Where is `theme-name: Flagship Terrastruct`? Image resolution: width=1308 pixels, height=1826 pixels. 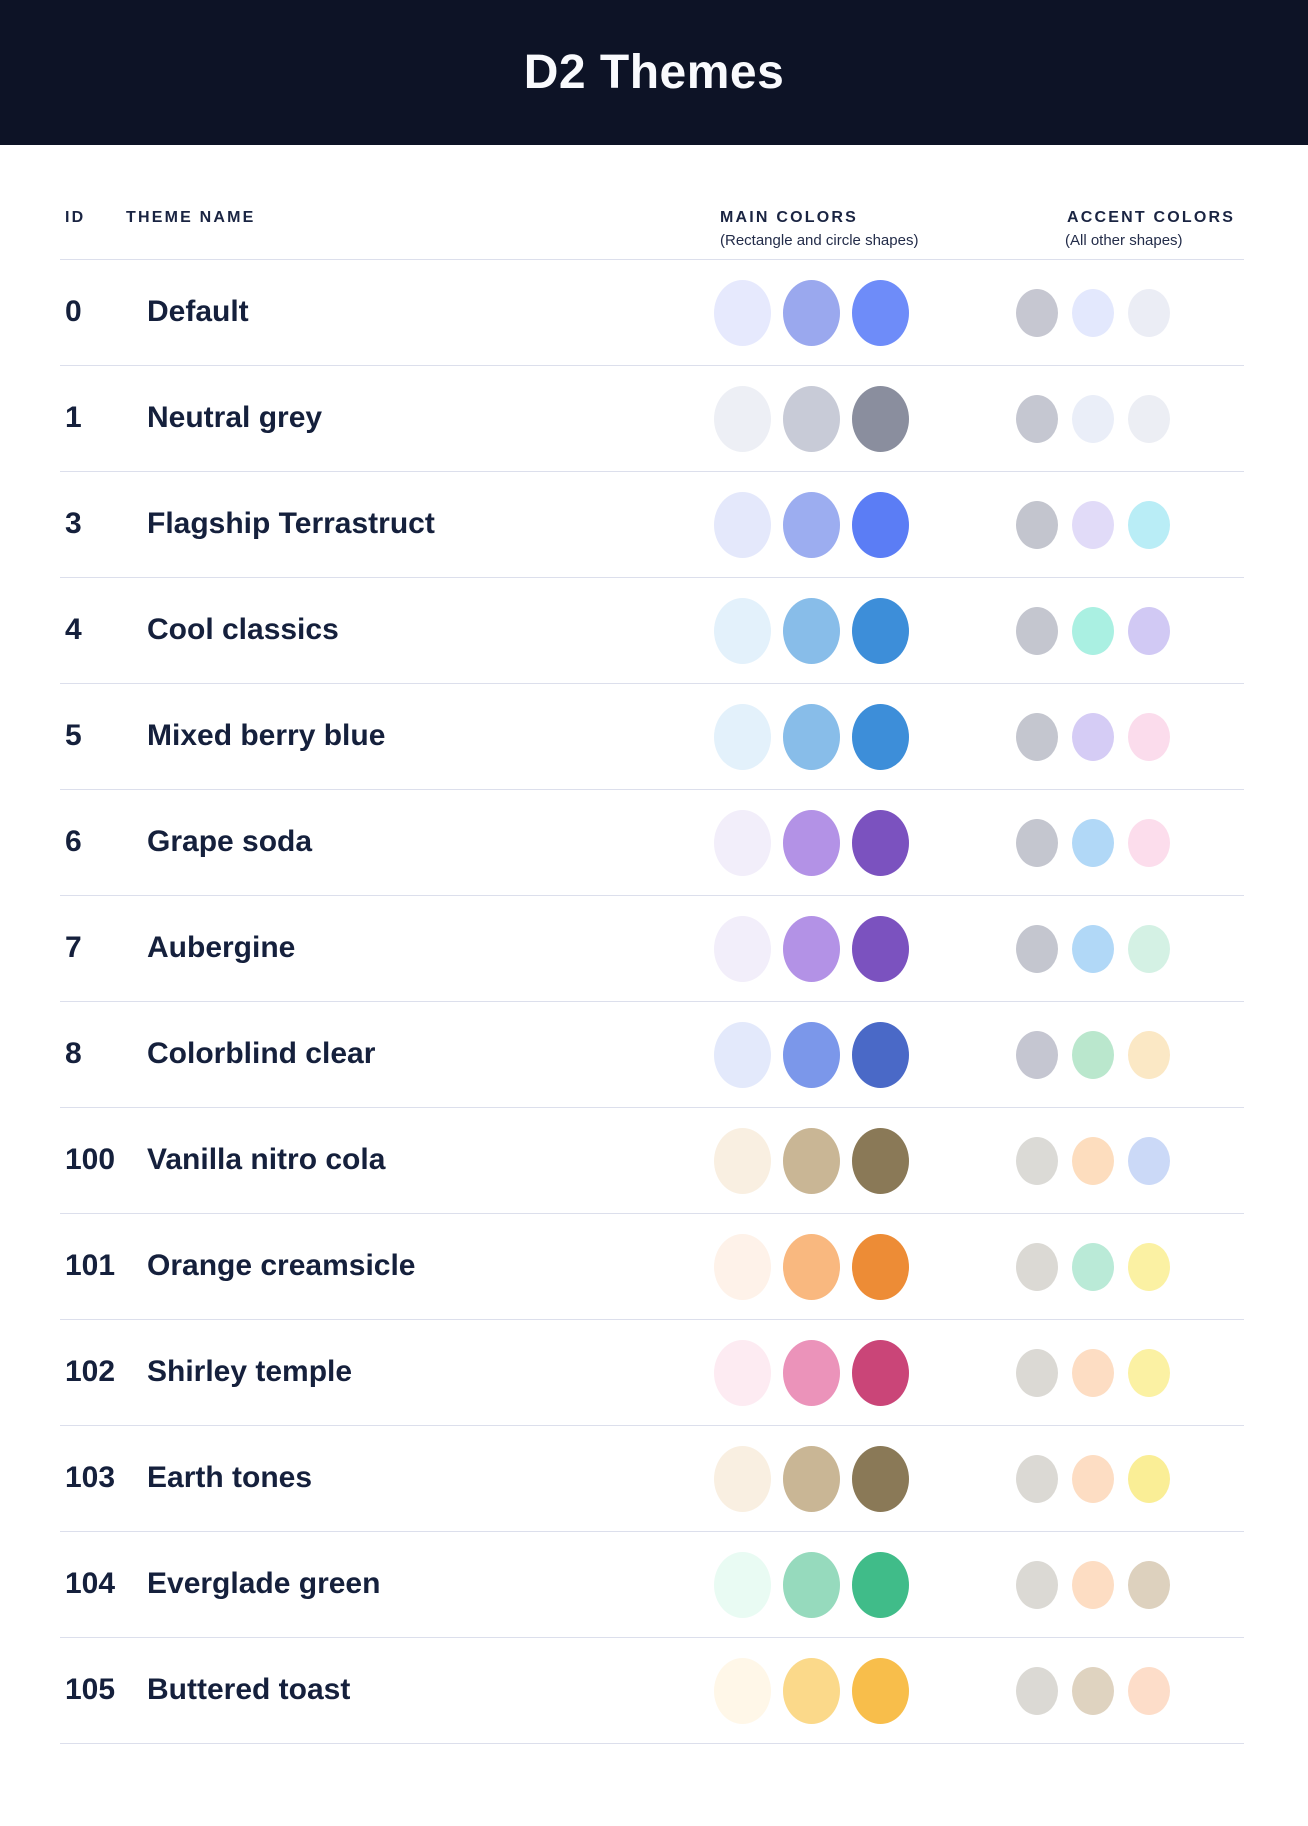 theme-name: Flagship Terrastruct is located at coordinates (291, 523).